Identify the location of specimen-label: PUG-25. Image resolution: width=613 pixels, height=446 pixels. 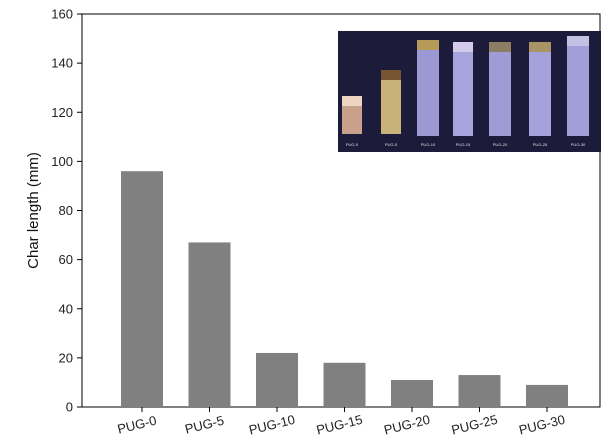
(540, 144).